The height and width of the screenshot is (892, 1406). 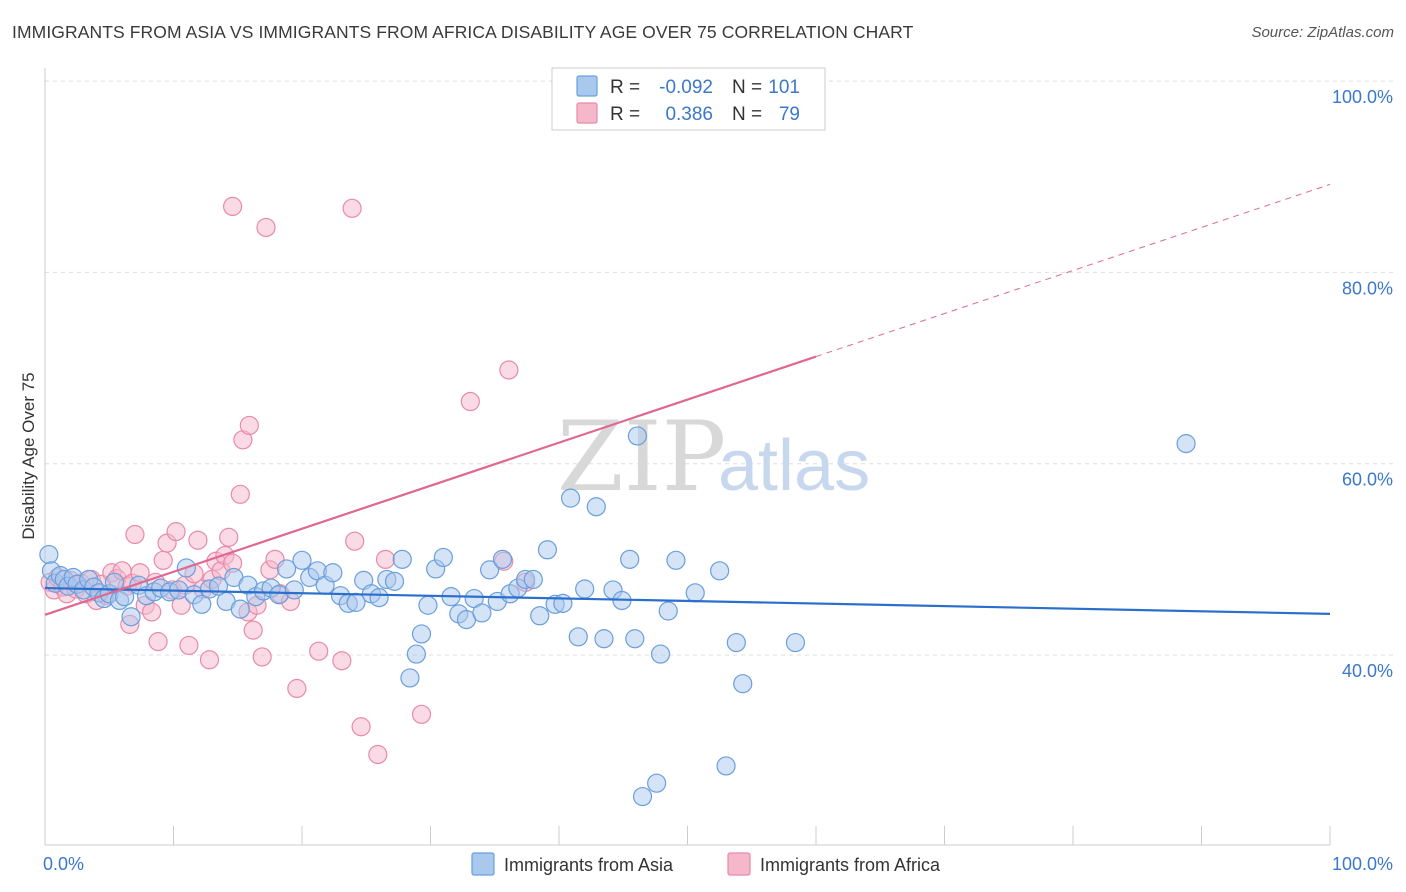 I want to click on watermark: ZIP atlas, so click(x=713, y=457).